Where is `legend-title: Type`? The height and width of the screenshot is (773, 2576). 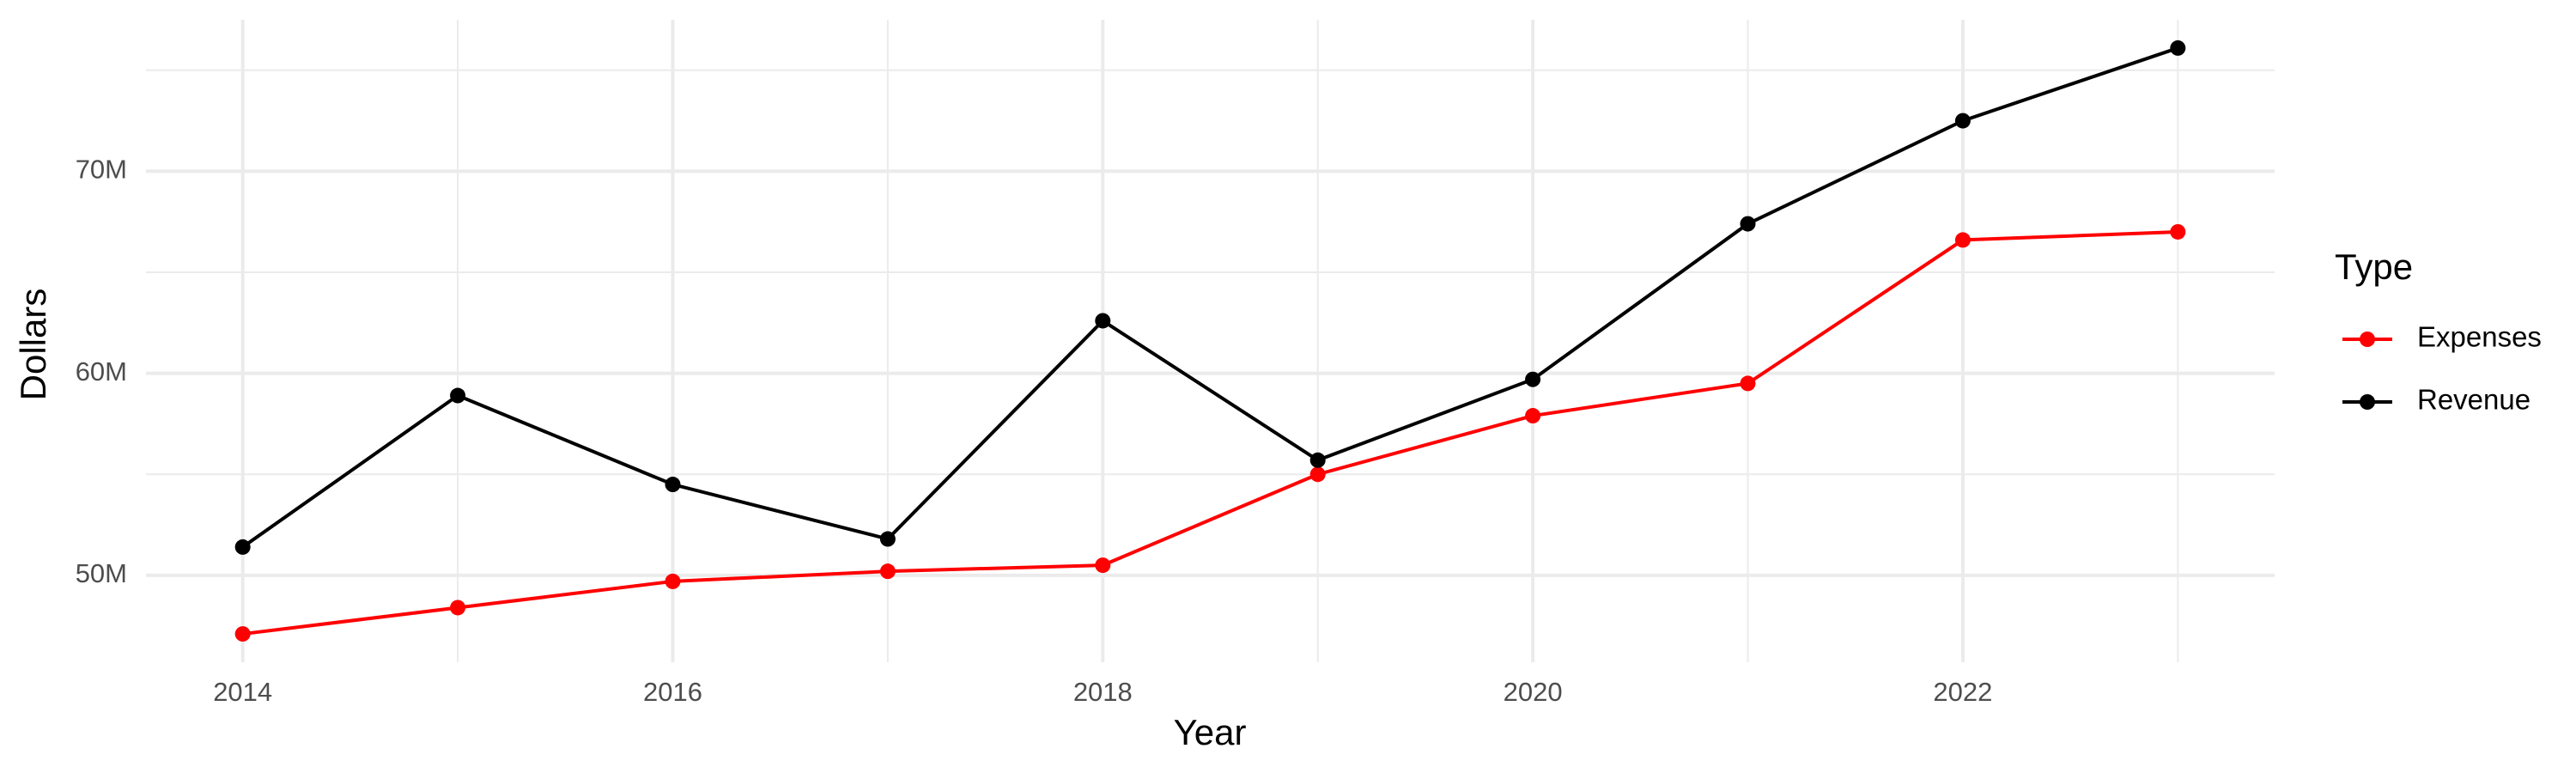 legend-title: Type is located at coordinates (2374, 267).